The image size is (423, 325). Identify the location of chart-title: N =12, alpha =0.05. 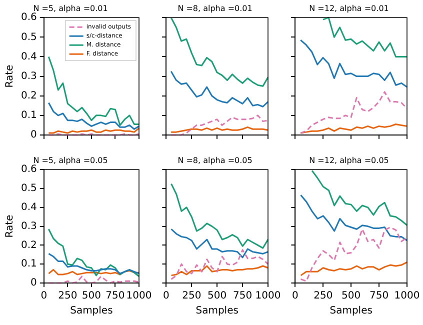
(349, 160).